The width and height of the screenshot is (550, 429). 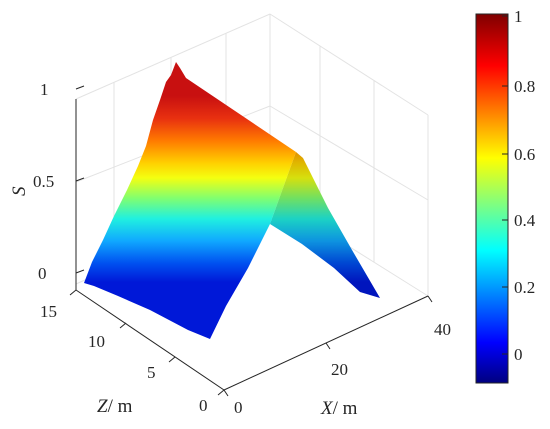 What do you see at coordinates (48, 311) in the screenshot?
I see `z-tick-label-15: 15` at bounding box center [48, 311].